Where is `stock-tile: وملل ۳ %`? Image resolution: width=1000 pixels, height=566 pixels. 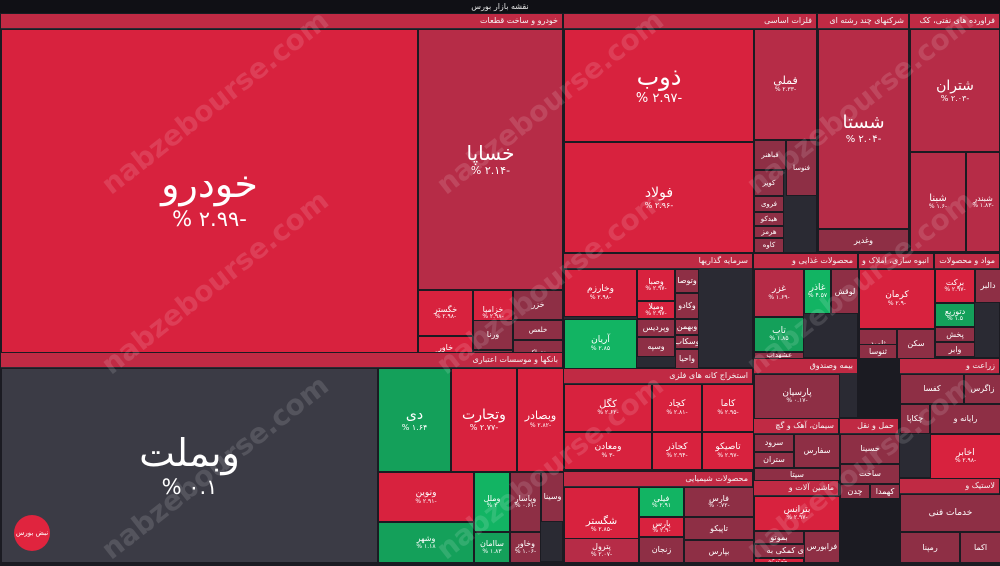 stock-tile: وملل ۳ % is located at coordinates (492, 502).